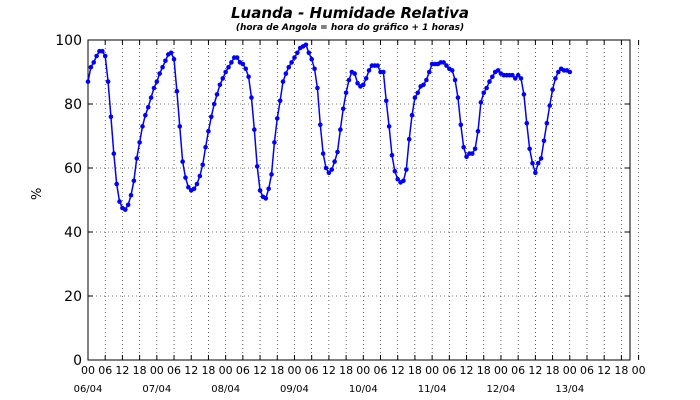  What do you see at coordinates (77, 361) in the screenshot?
I see `y-tick-label: 0` at bounding box center [77, 361].